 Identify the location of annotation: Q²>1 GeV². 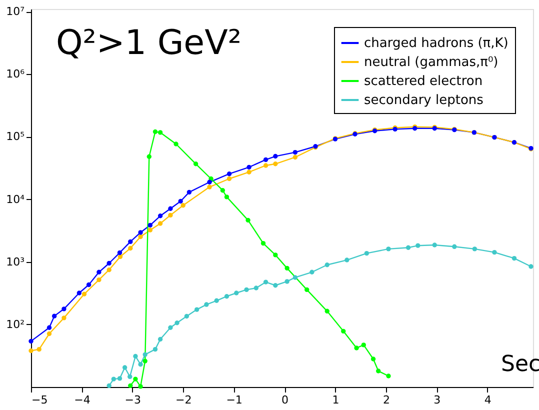
(149, 43).